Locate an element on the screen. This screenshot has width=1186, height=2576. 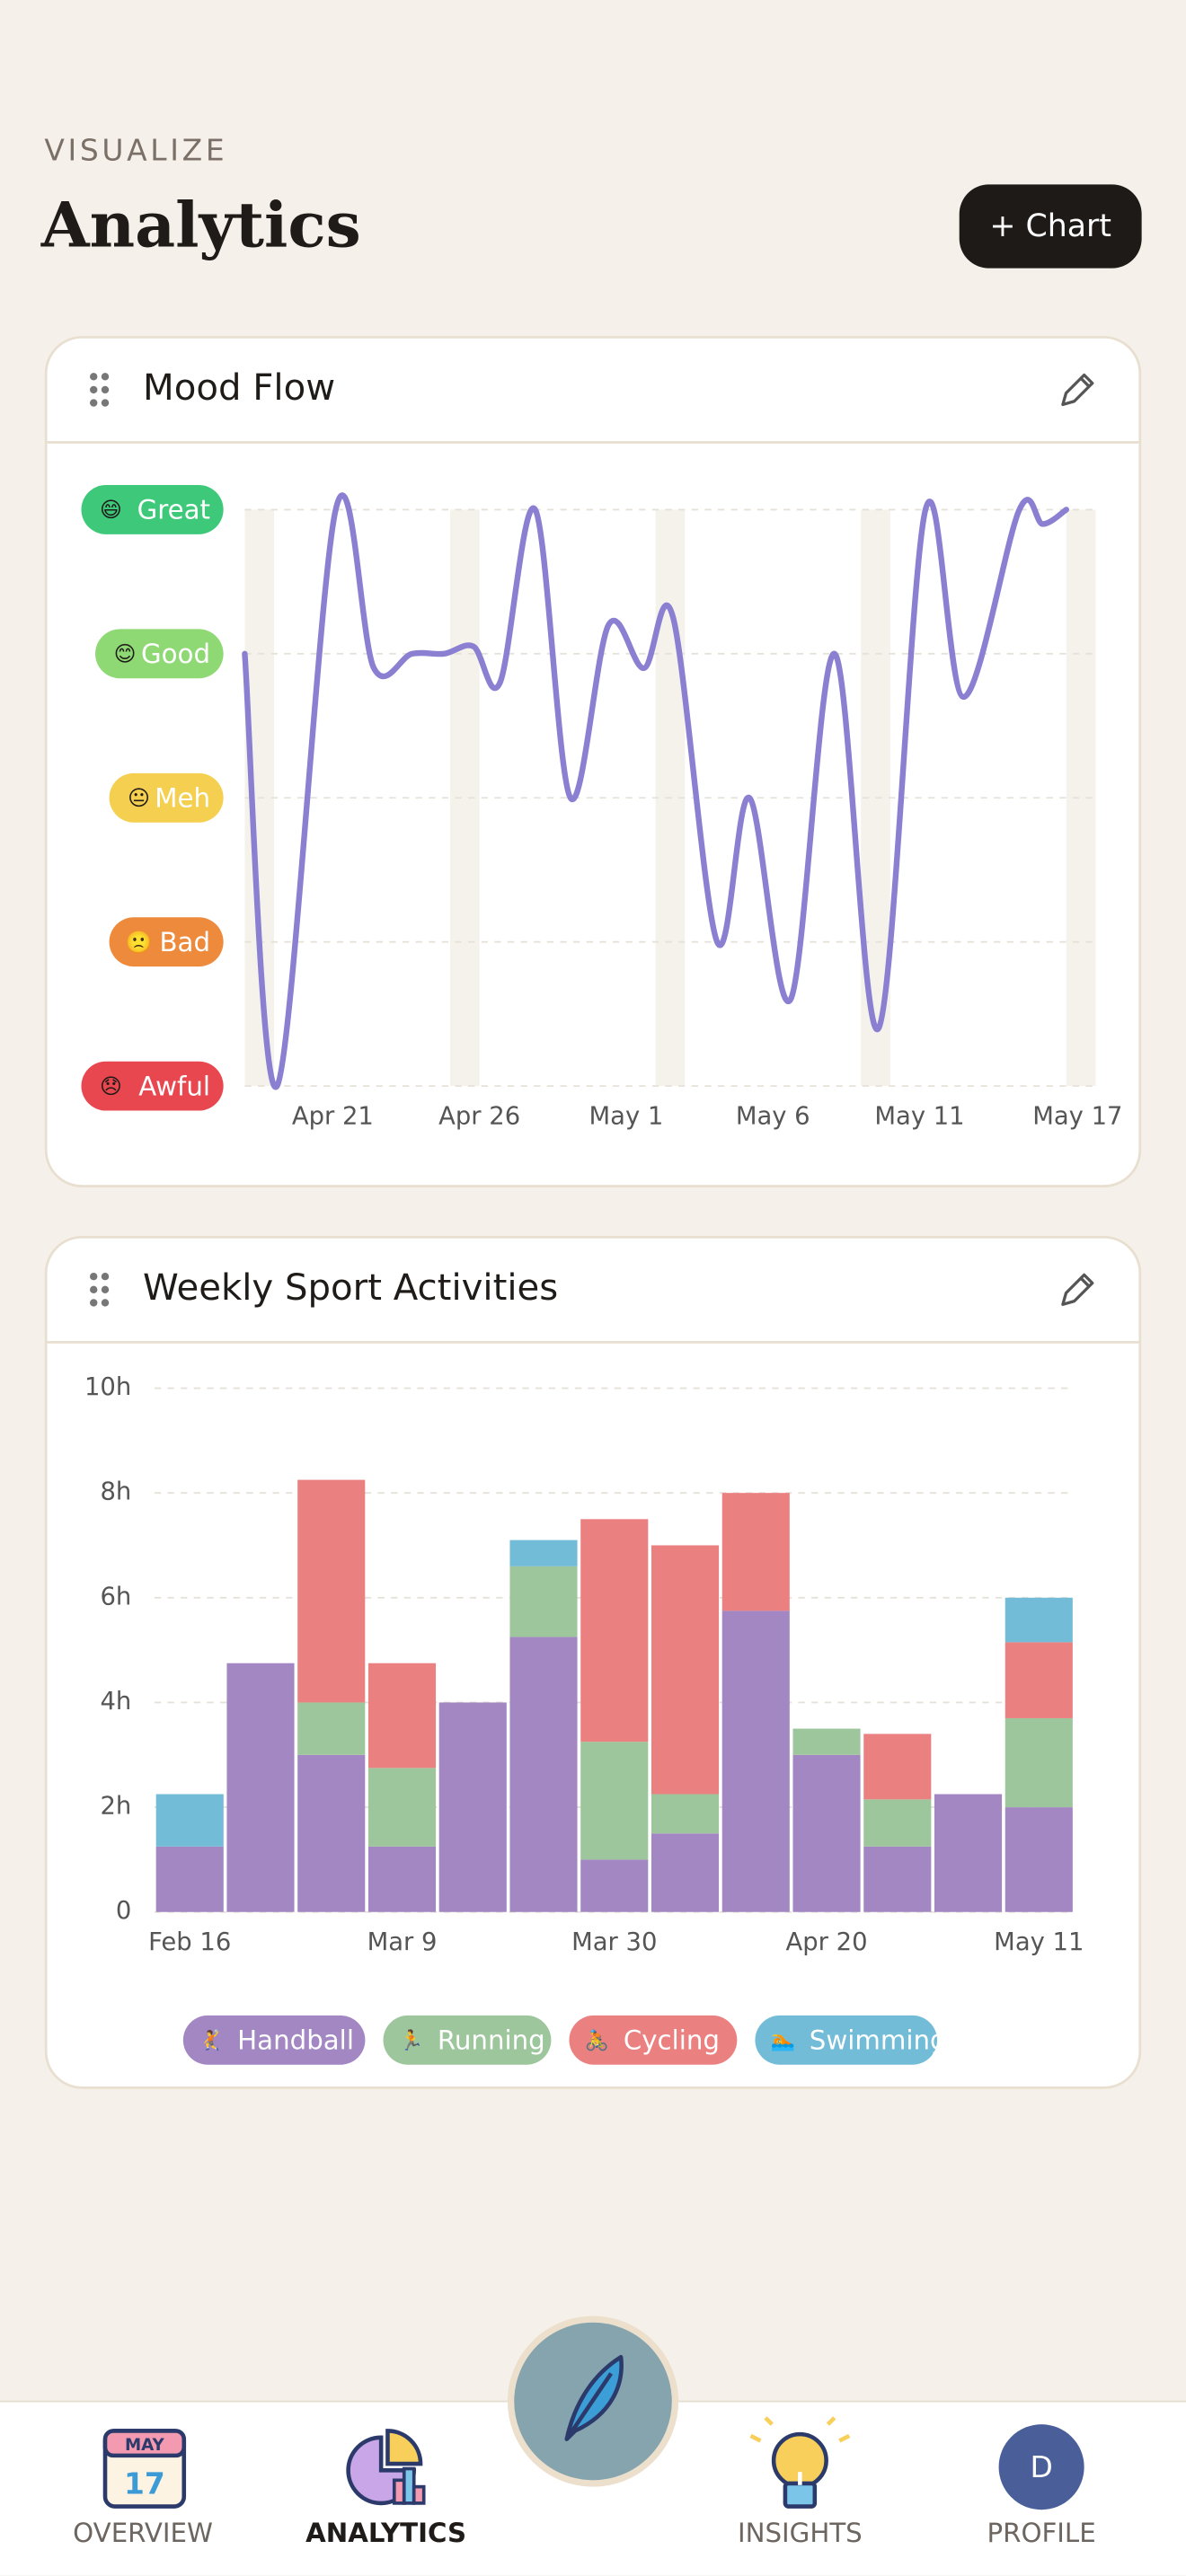
x-tick-label: Apr 21 is located at coordinates (333, 1116).